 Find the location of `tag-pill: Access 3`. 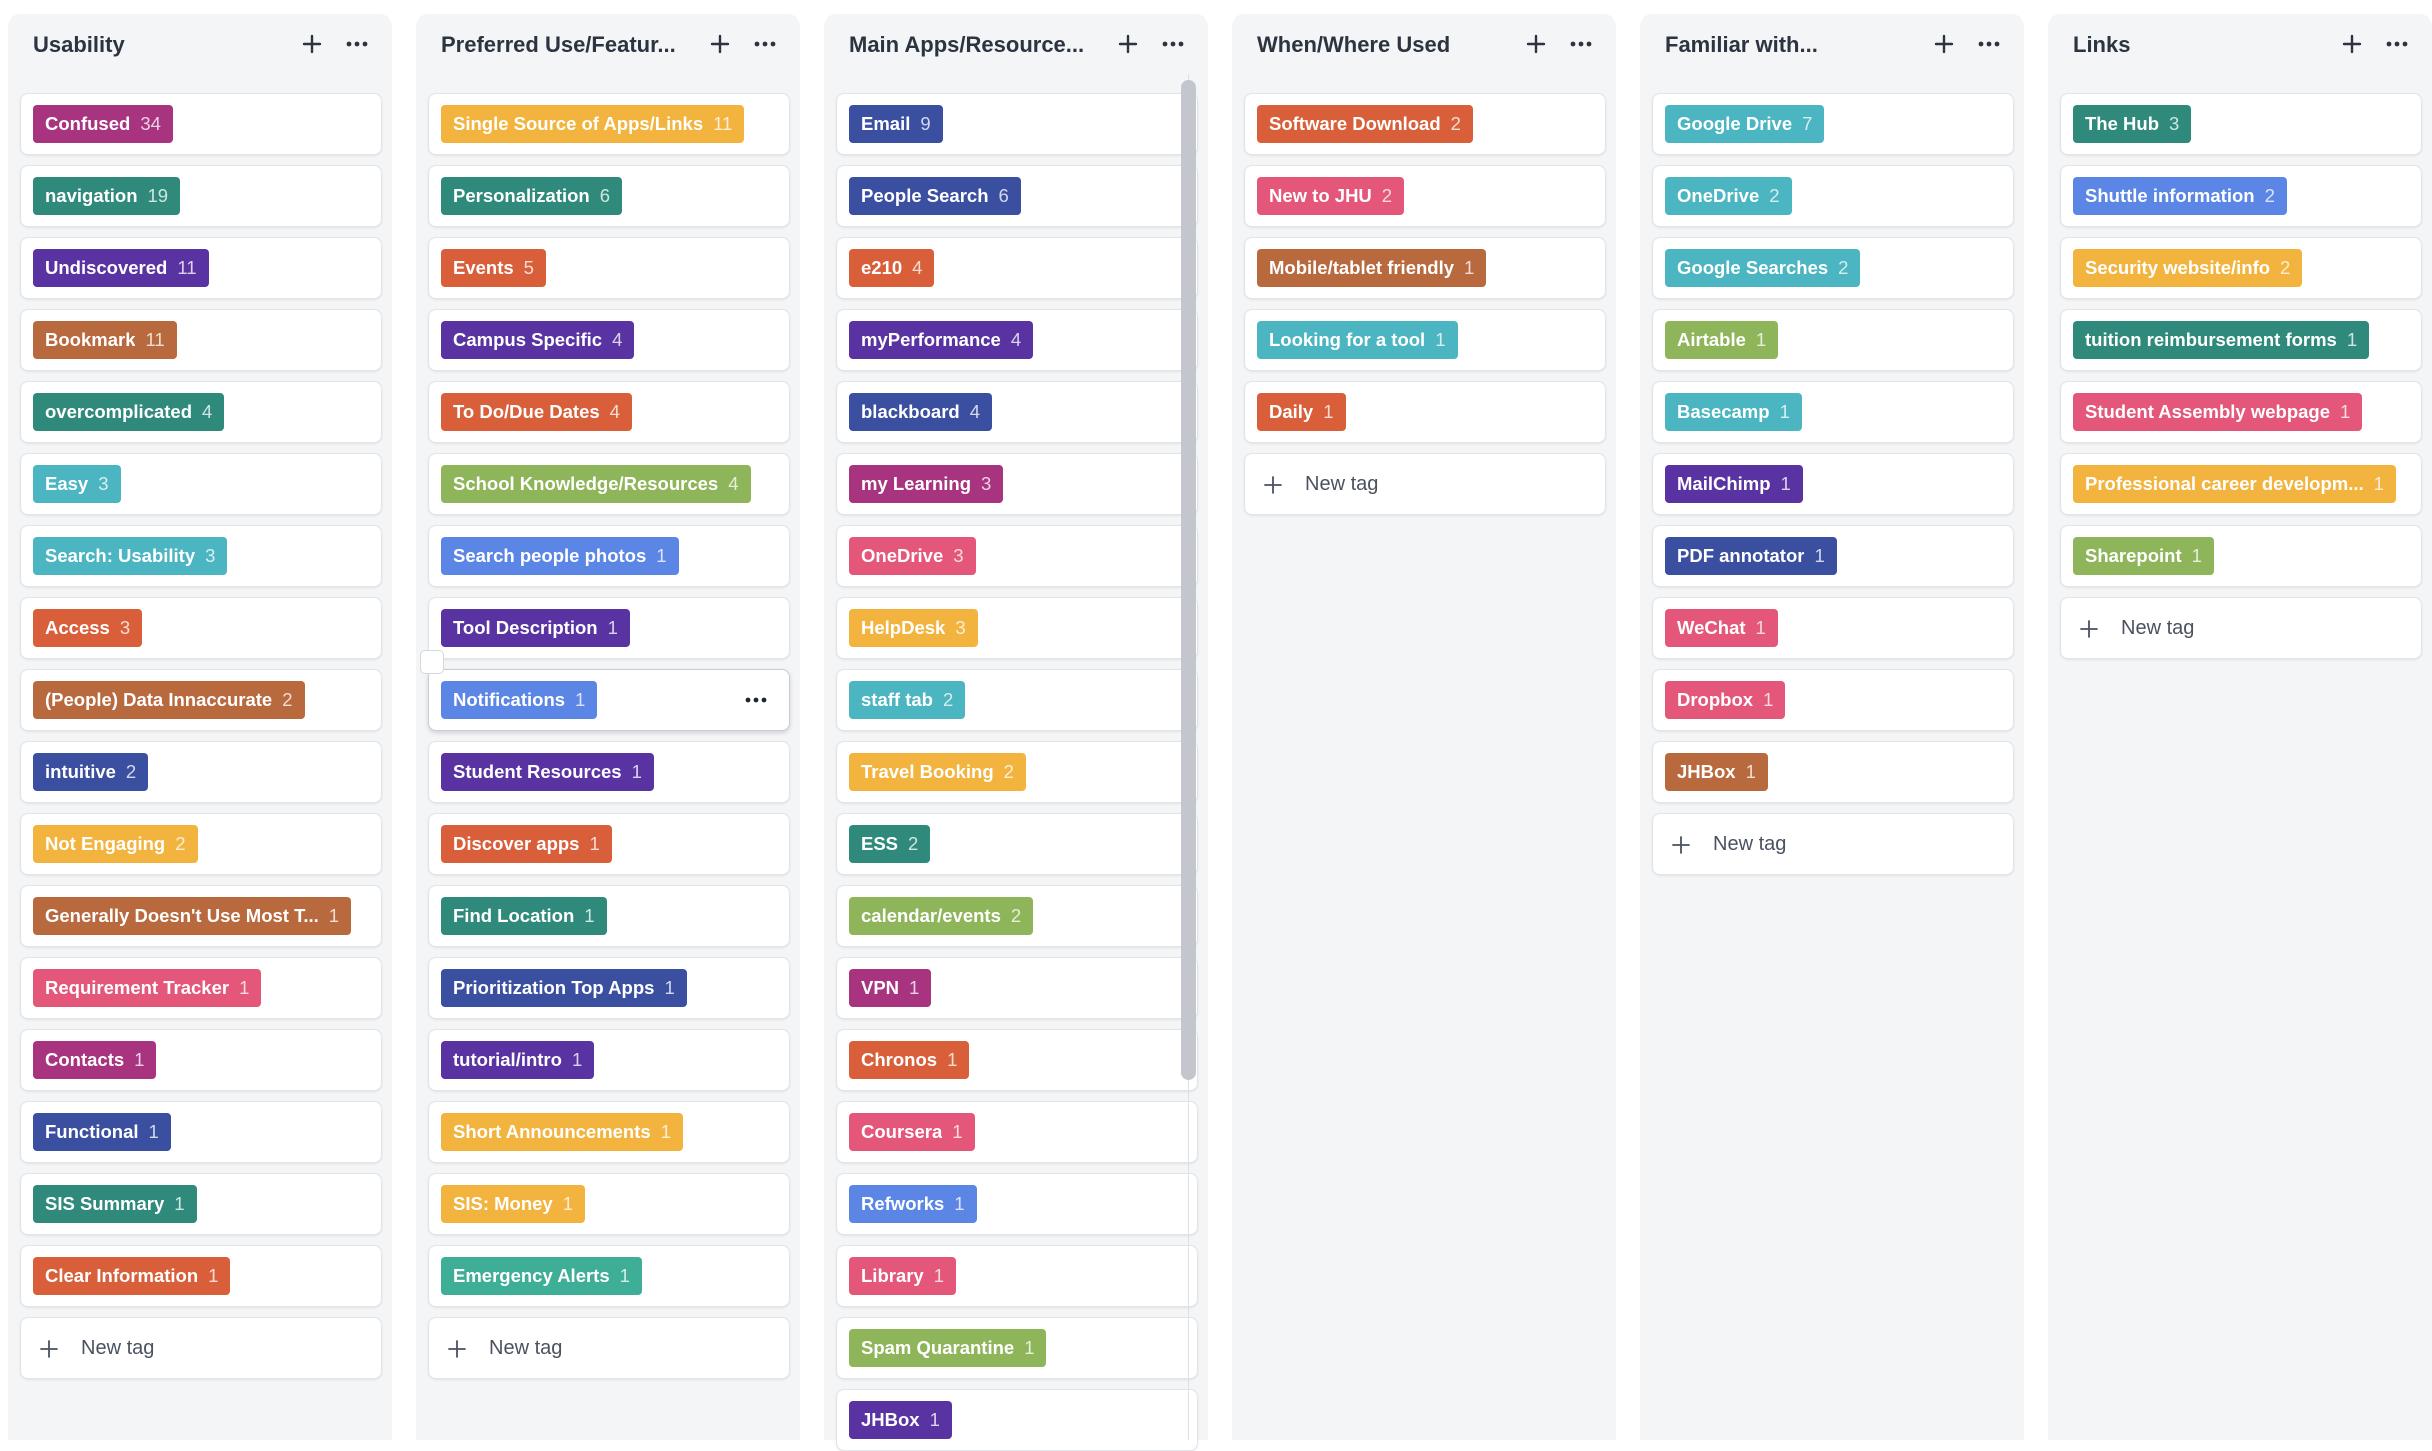

tag-pill: Access 3 is located at coordinates (88, 628).